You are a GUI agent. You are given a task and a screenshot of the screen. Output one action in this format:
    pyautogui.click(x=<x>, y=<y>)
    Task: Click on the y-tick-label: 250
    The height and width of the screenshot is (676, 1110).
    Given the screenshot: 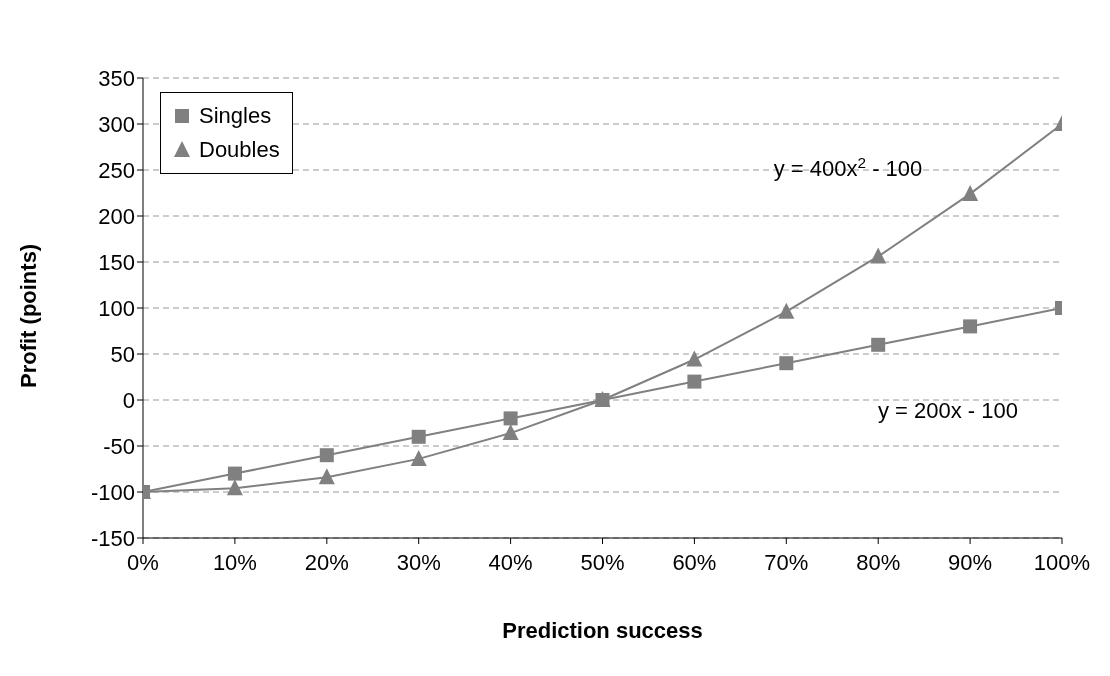 What is the action you would take?
    pyautogui.click(x=116, y=170)
    